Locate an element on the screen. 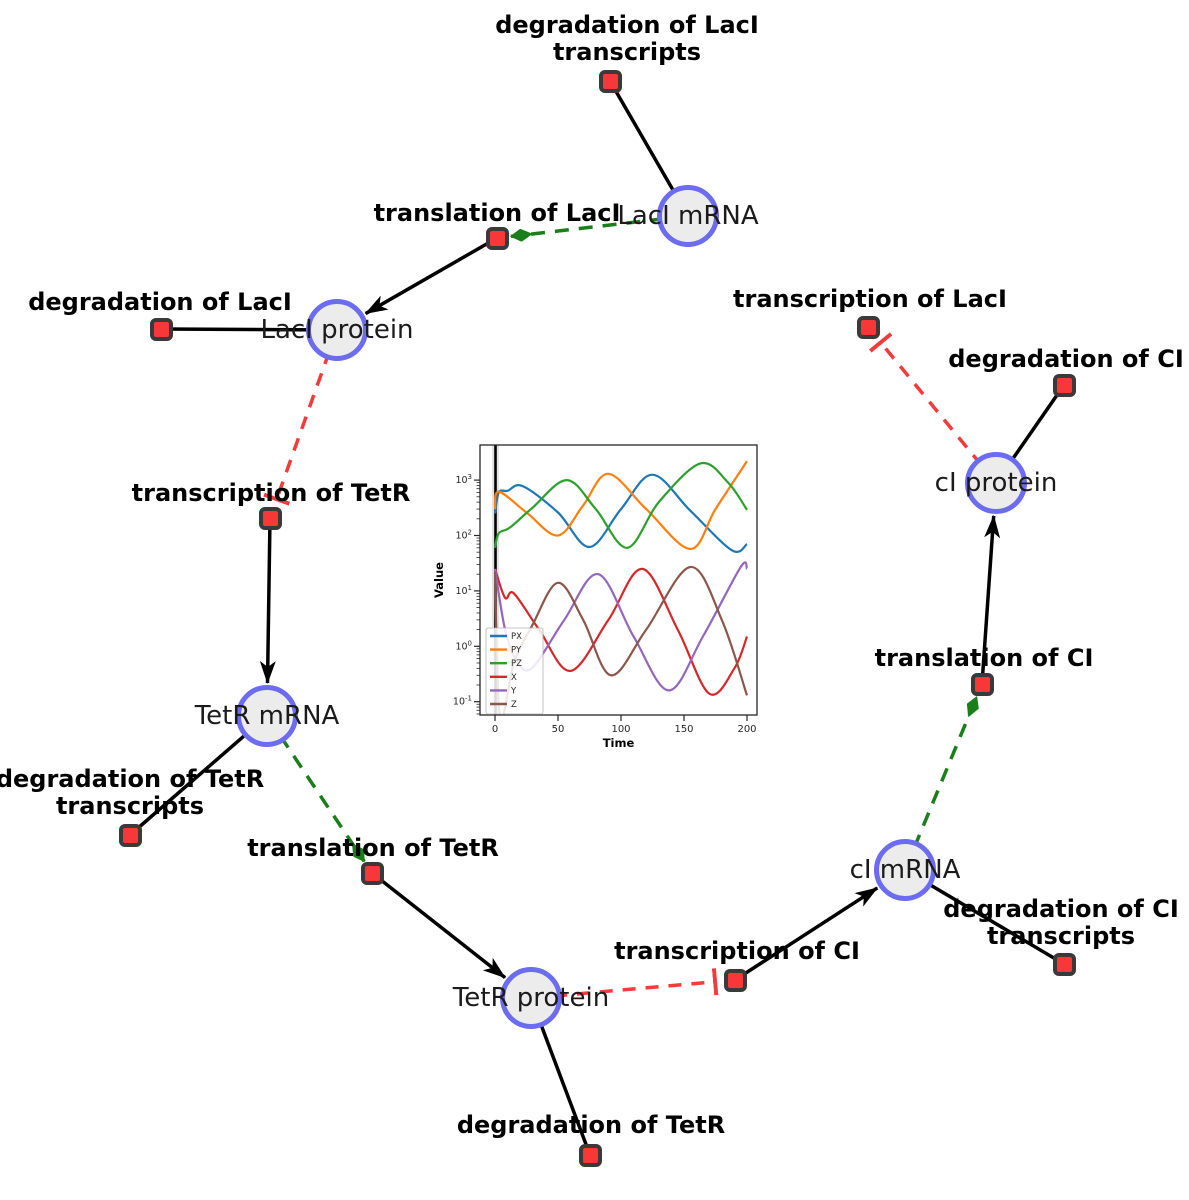 The width and height of the screenshot is (1189, 1200). reaction-node-deg_tetr is located at coordinates (590, 1155).